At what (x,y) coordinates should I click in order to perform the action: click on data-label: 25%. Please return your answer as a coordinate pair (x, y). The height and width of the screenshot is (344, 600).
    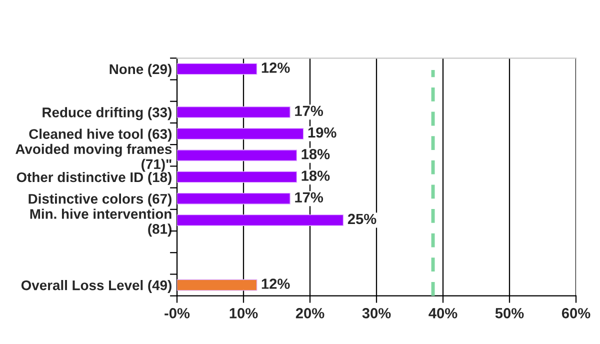
    Looking at the image, I should click on (362, 219).